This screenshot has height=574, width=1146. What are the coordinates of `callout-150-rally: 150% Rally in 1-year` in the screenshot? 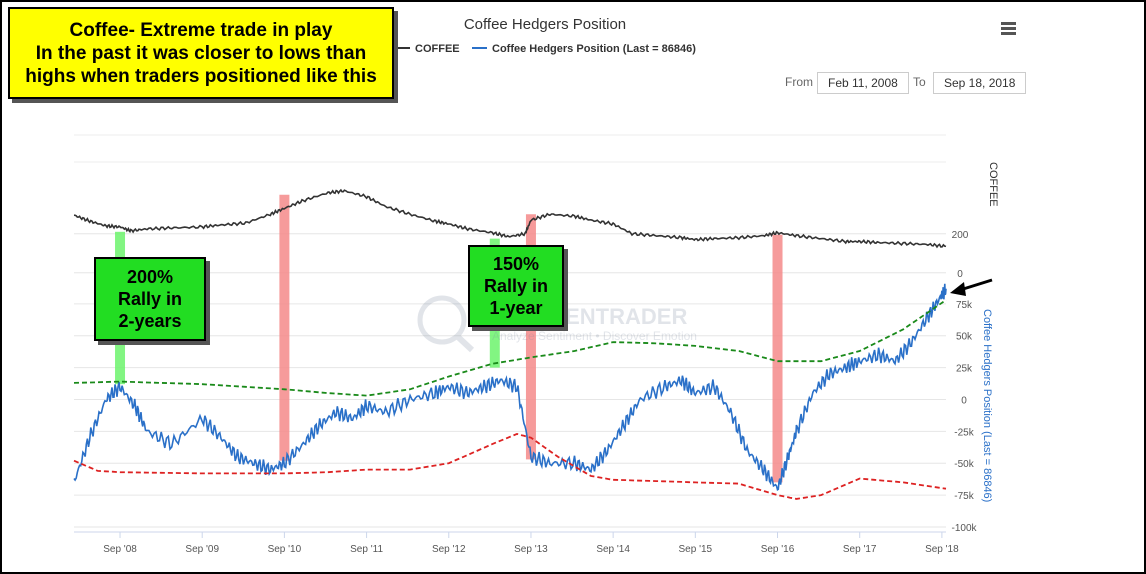 It's located at (516, 286).